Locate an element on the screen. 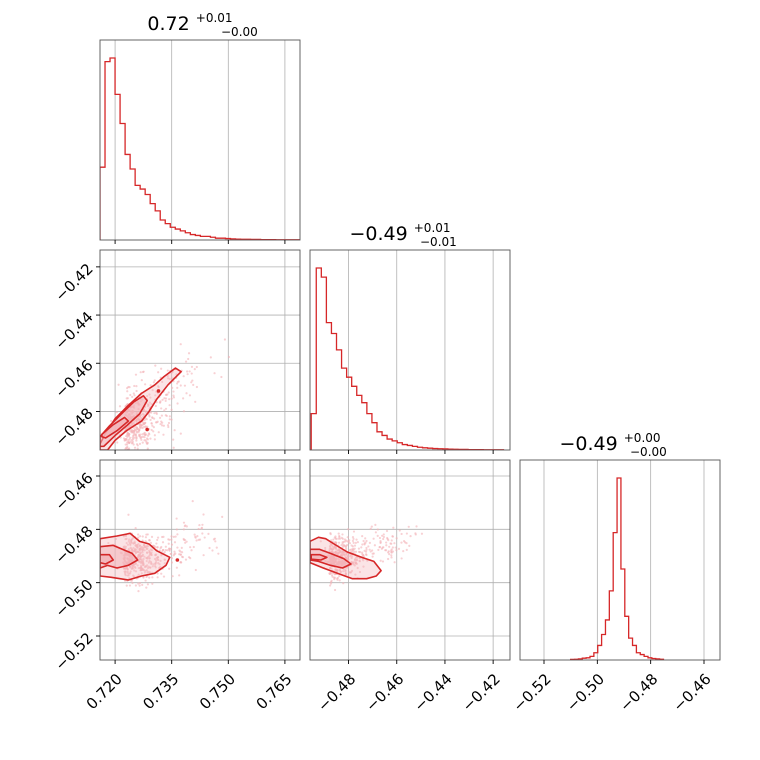  histogram-step-line is located at coordinates (617, 568).